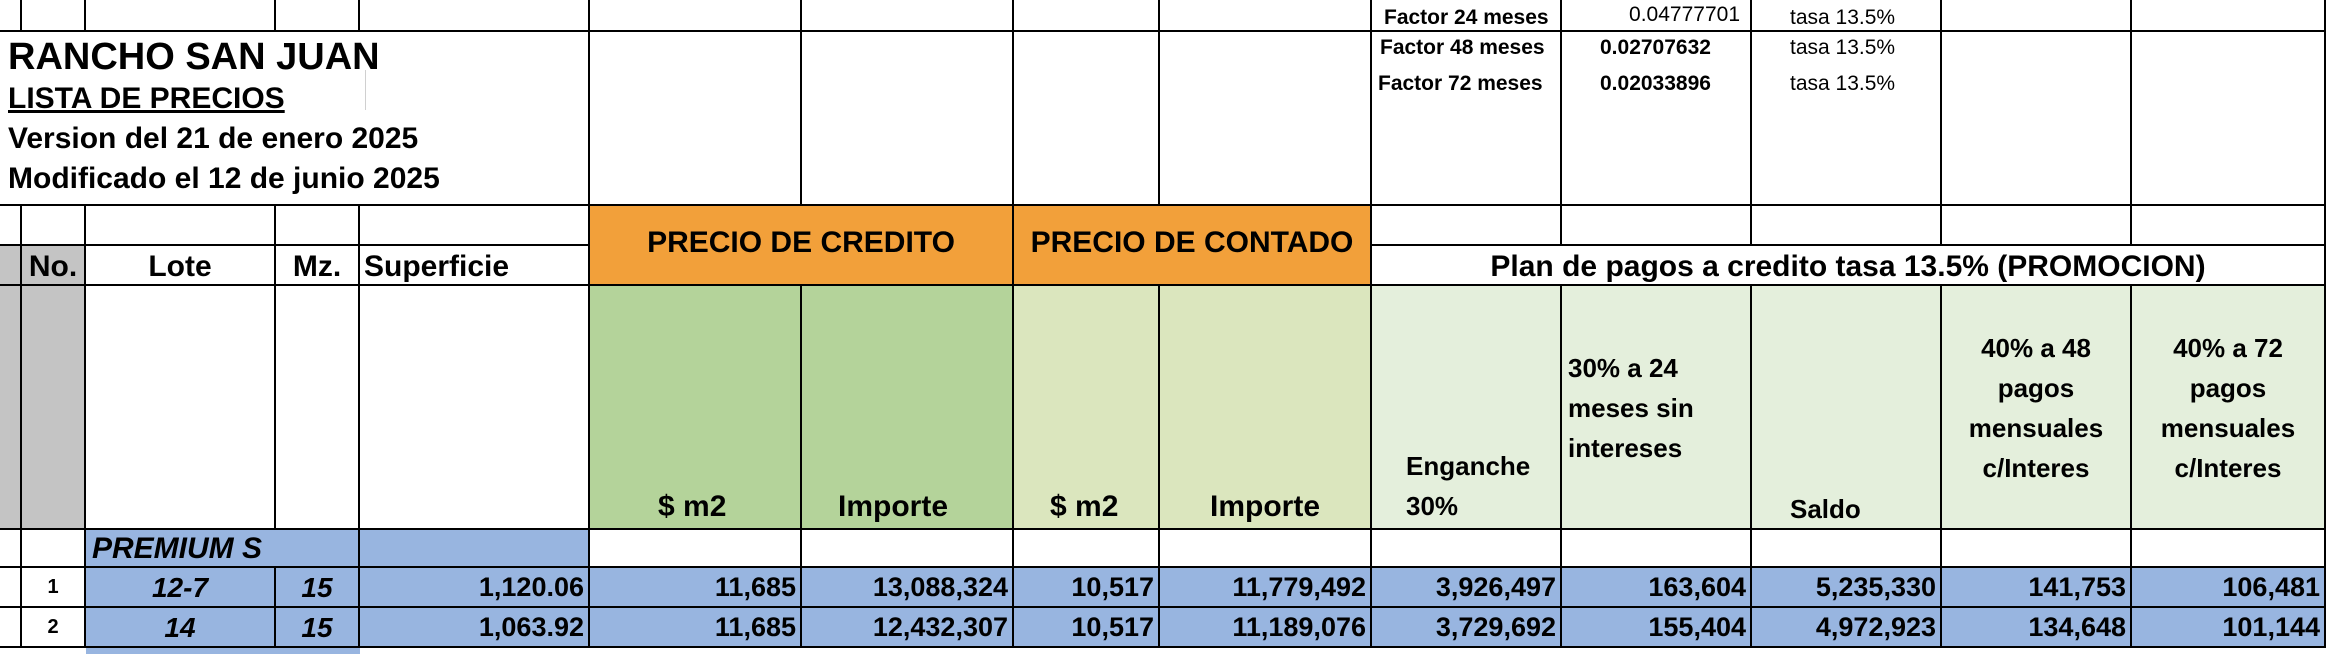 This screenshot has height=654, width=2326. What do you see at coordinates (2037, 408) in the screenshot?
I see `subheader-40-48: 40% a 48 pagos mensuales c/Interes` at bounding box center [2037, 408].